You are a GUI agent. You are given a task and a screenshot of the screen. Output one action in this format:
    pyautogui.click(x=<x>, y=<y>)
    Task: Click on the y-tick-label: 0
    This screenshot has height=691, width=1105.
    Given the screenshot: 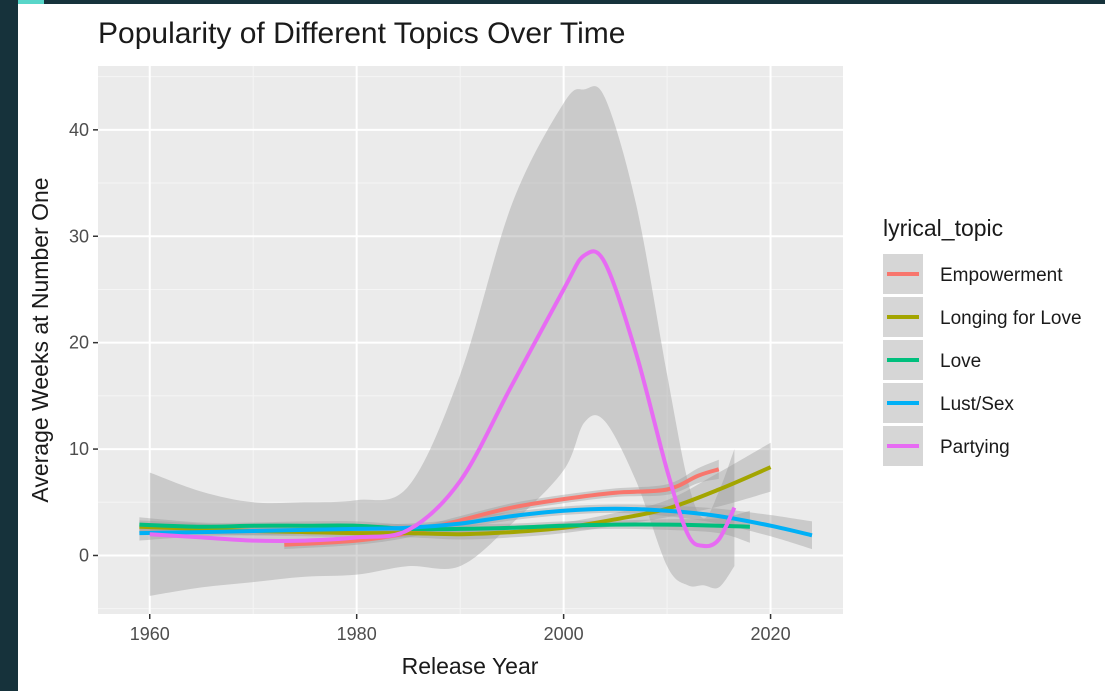 What is the action you would take?
    pyautogui.click(x=84, y=555)
    